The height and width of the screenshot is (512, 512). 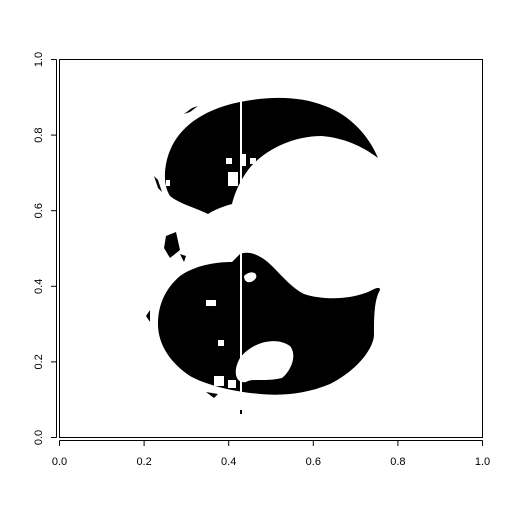 I want to click on x-tick-label: 1.0, so click(x=482, y=462).